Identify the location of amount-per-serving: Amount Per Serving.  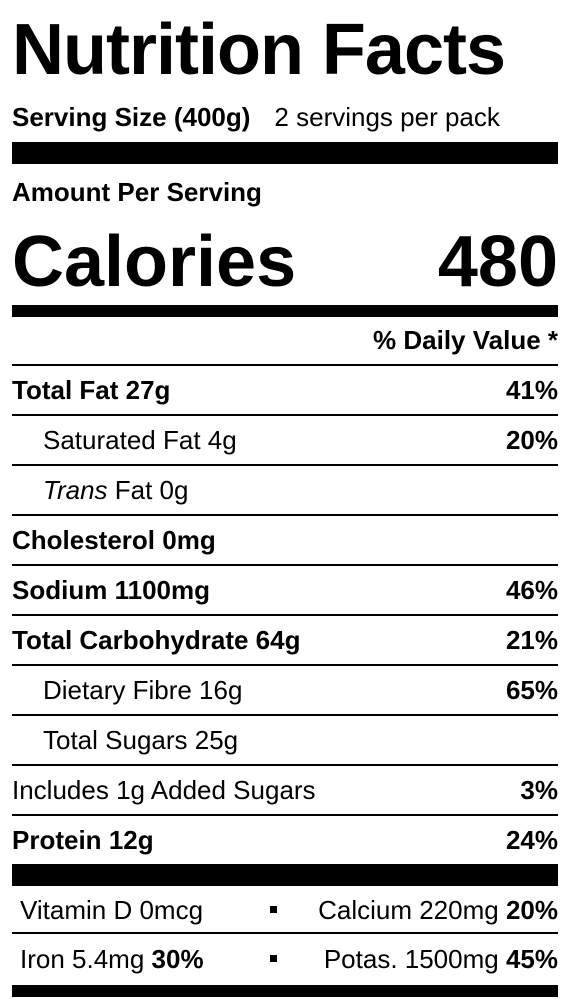
(137, 192).